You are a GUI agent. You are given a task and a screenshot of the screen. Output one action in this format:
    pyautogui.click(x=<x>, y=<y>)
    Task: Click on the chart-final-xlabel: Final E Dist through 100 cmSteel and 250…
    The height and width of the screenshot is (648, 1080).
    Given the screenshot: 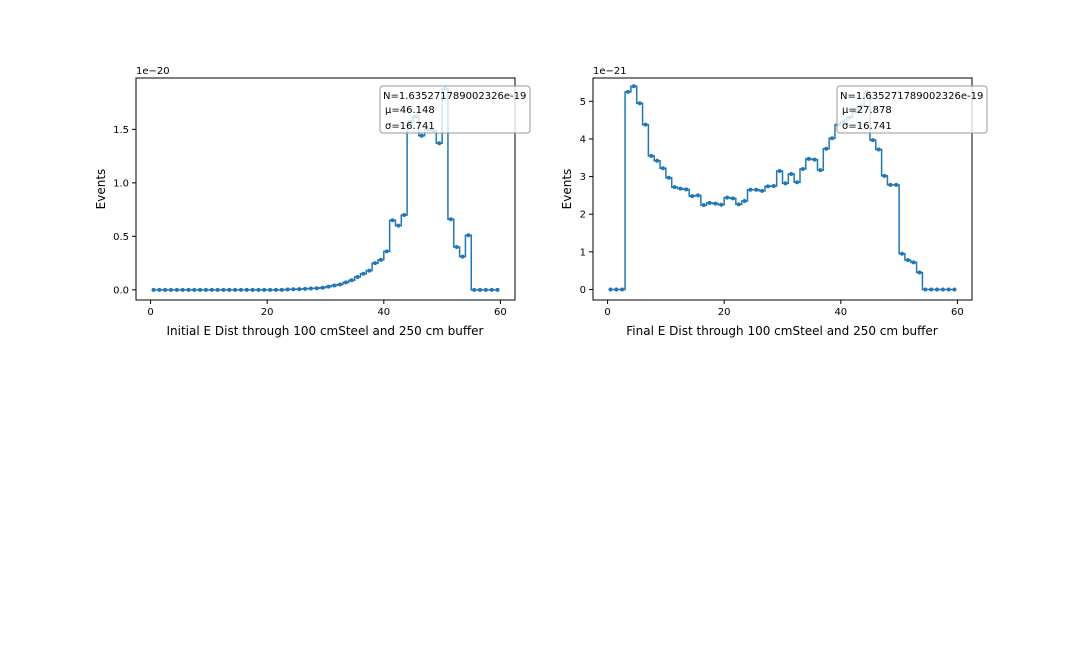 What is the action you would take?
    pyautogui.click(x=782, y=331)
    